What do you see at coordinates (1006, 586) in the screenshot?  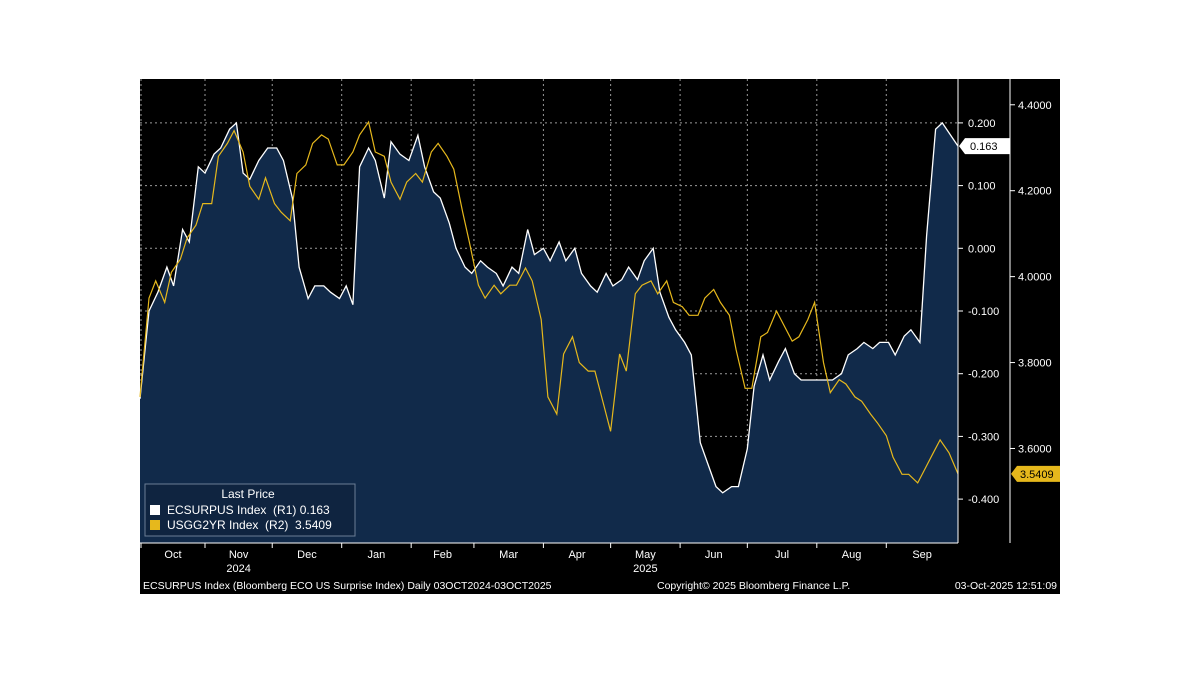 I see `footer-timestamp: 03-Oct-2025 12:51:09` at bounding box center [1006, 586].